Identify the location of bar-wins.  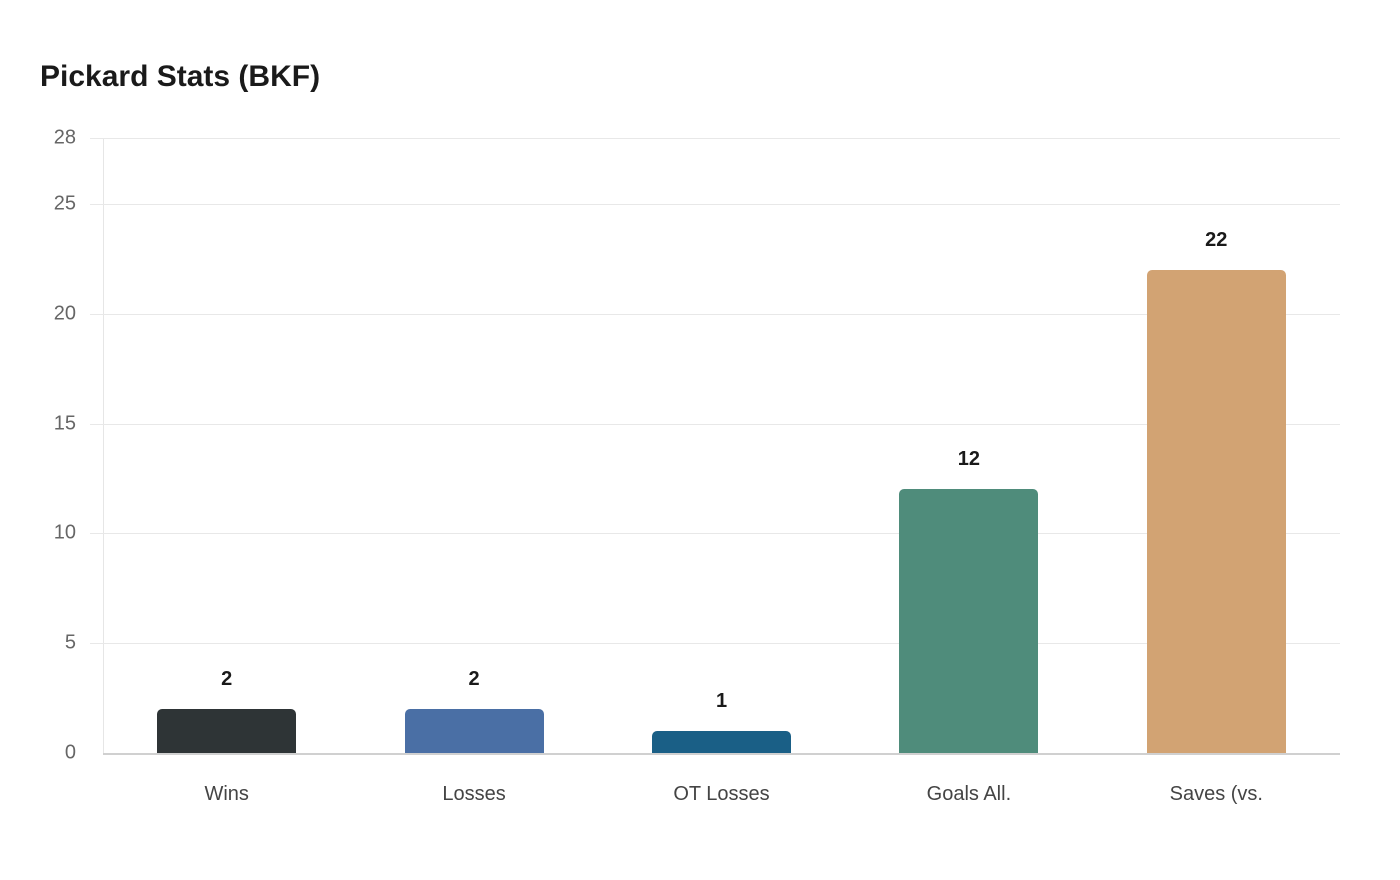
(227, 731).